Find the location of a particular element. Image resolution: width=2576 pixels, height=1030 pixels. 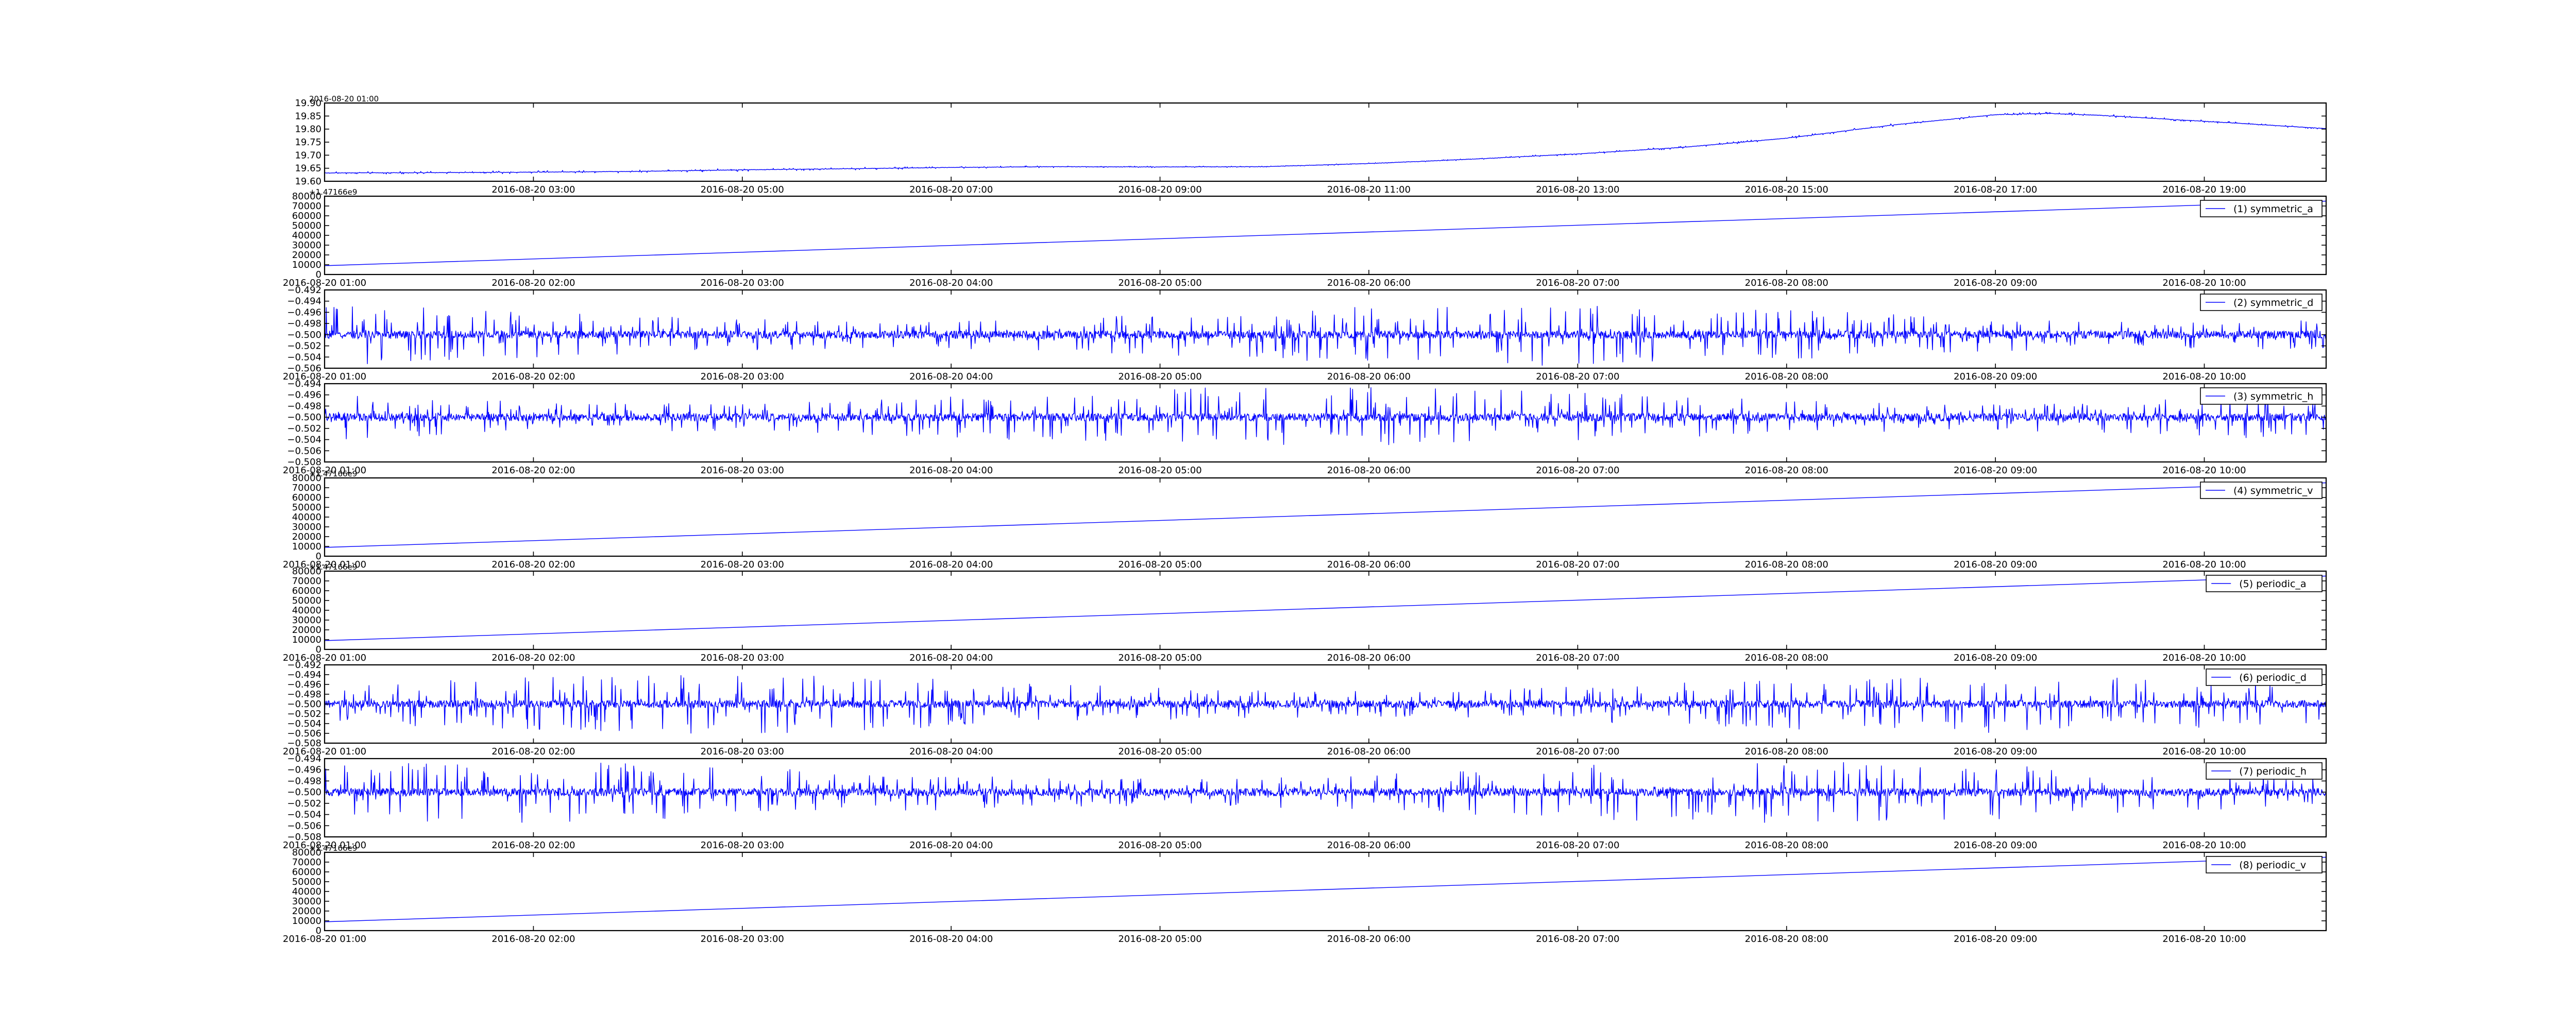

y-tick-label: 10000 is located at coordinates (306, 547).